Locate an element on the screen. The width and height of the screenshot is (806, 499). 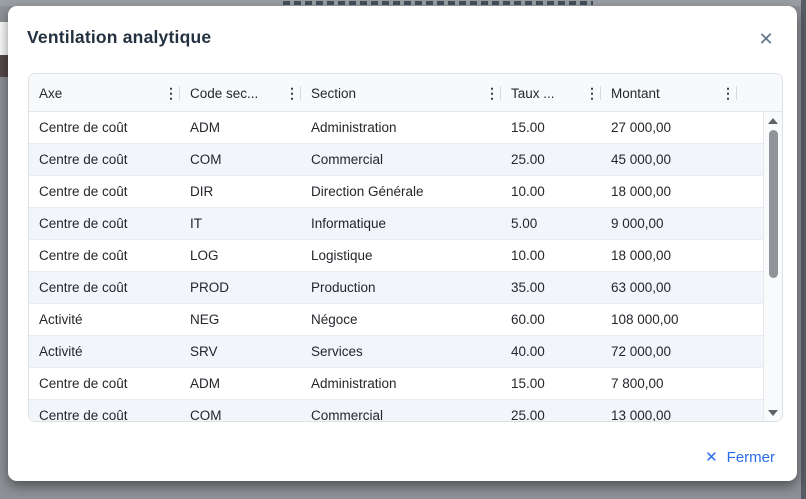
table-row: Activité SRV Services 40.00 72 000,00 is located at coordinates (396, 352).